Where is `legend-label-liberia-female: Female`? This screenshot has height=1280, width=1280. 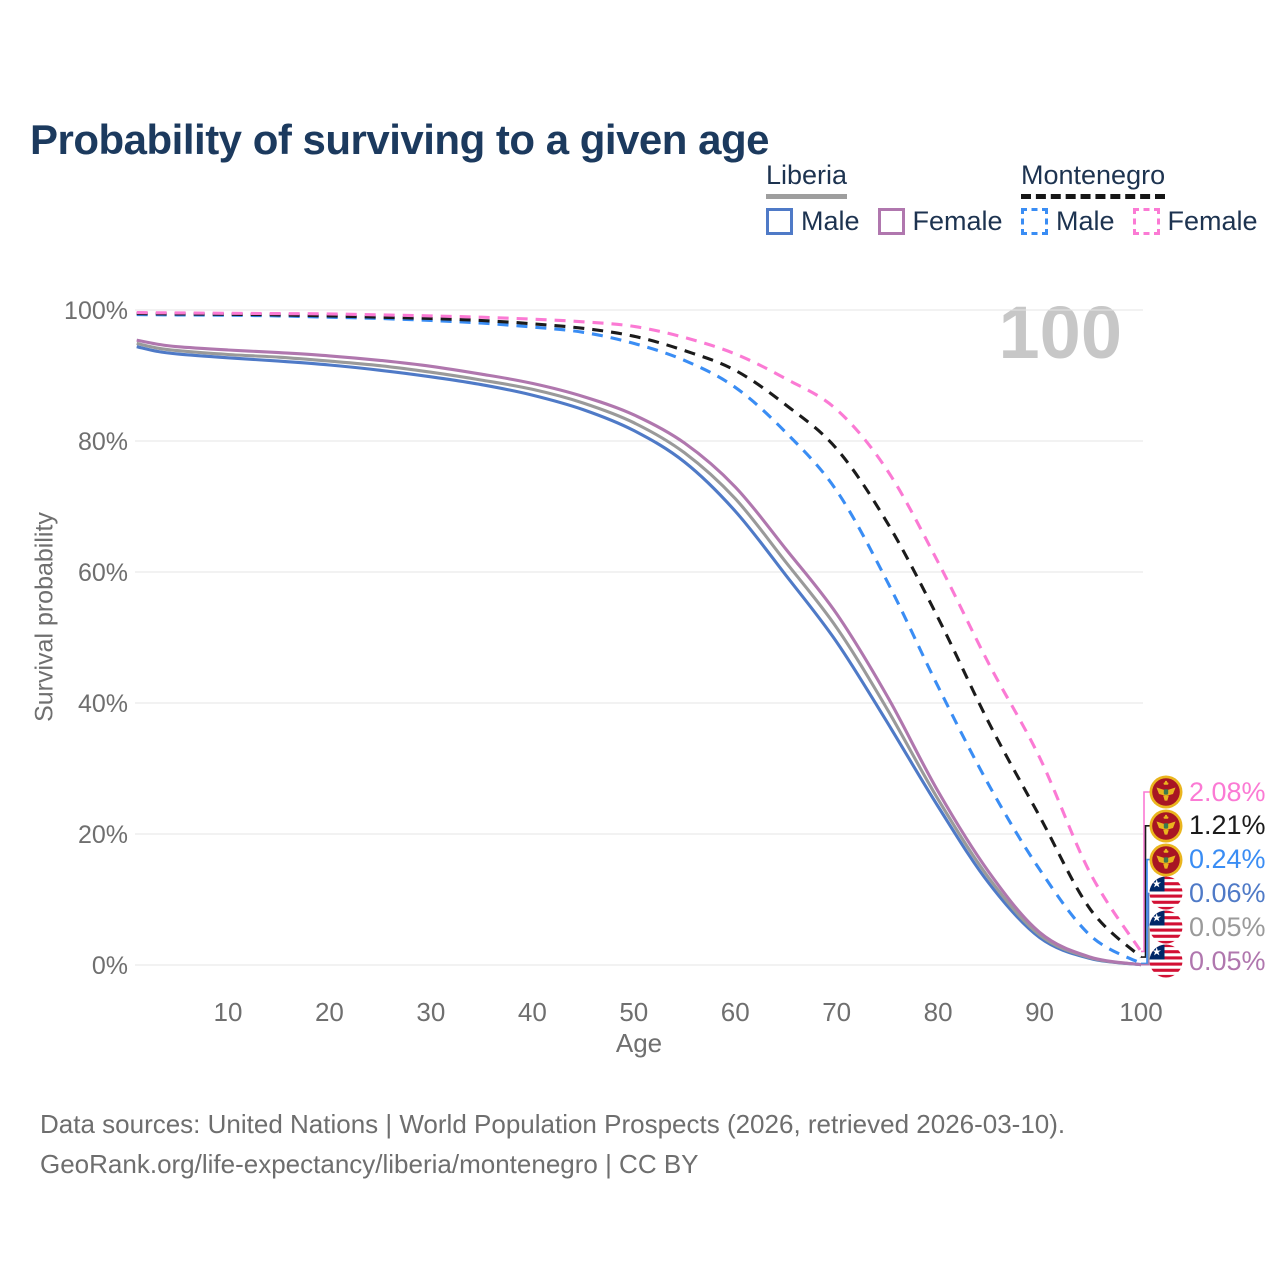
legend-label-liberia-female: Female is located at coordinates (957, 221).